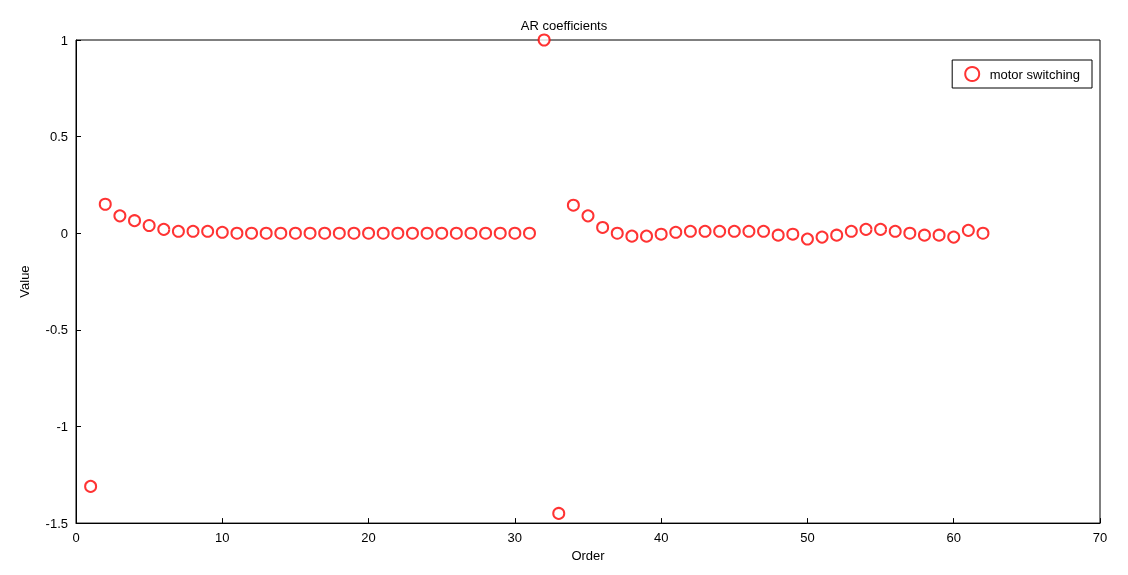 Image resolution: width=1128 pixels, height=575 pixels. What do you see at coordinates (588, 555) in the screenshot?
I see `x-axis-title: Order` at bounding box center [588, 555].